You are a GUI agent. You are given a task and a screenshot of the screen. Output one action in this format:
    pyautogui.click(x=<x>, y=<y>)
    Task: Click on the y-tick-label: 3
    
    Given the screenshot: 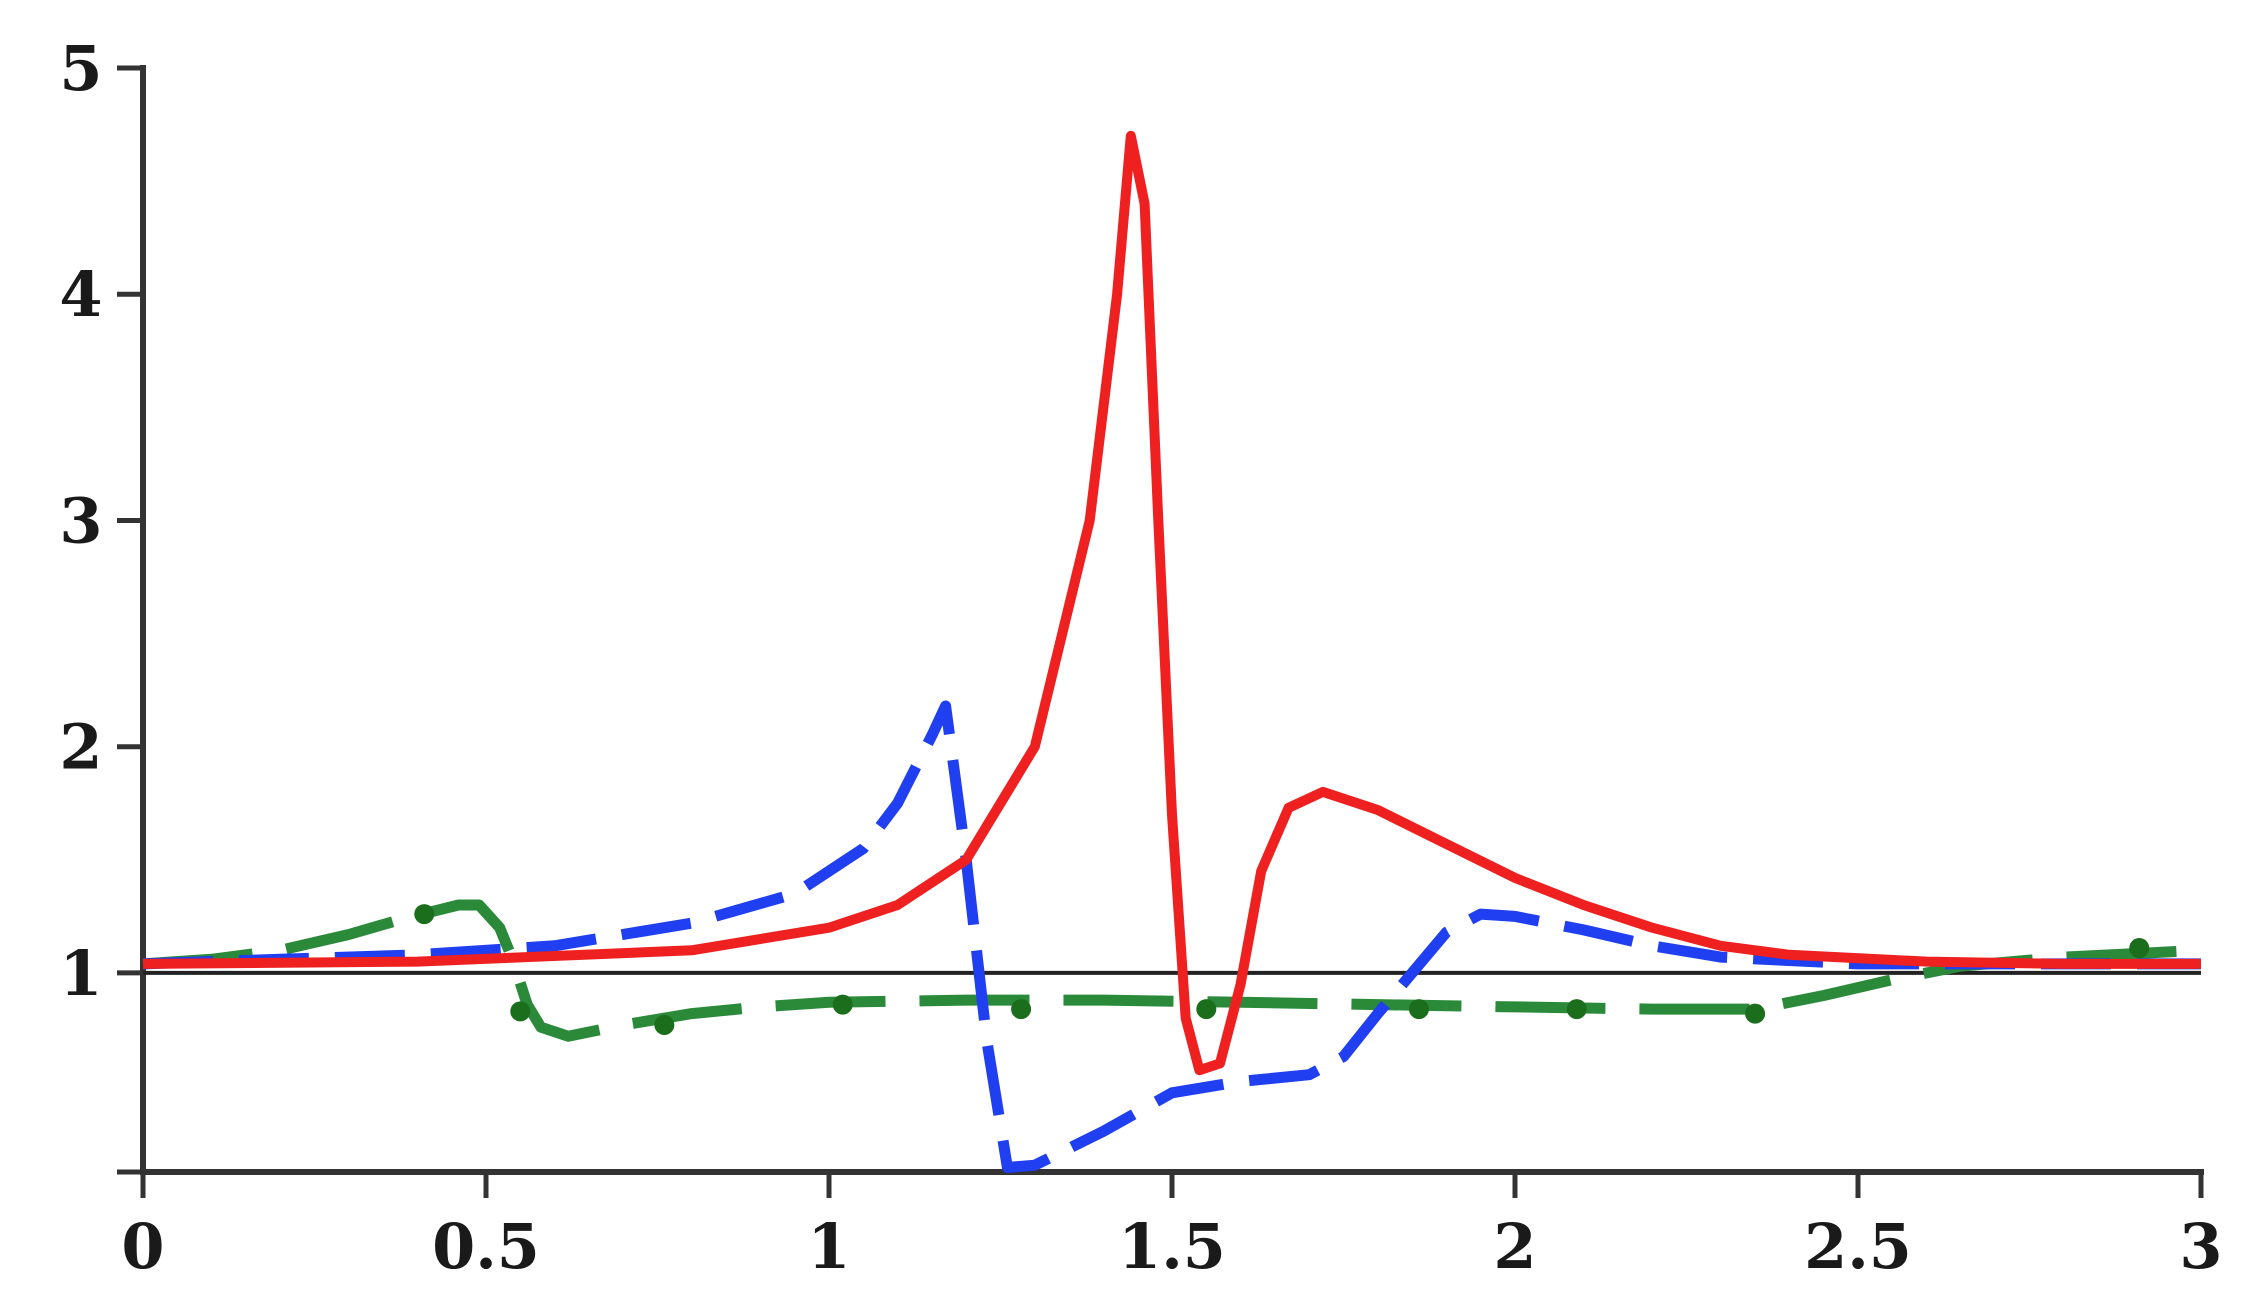 What is the action you would take?
    pyautogui.click(x=80, y=520)
    